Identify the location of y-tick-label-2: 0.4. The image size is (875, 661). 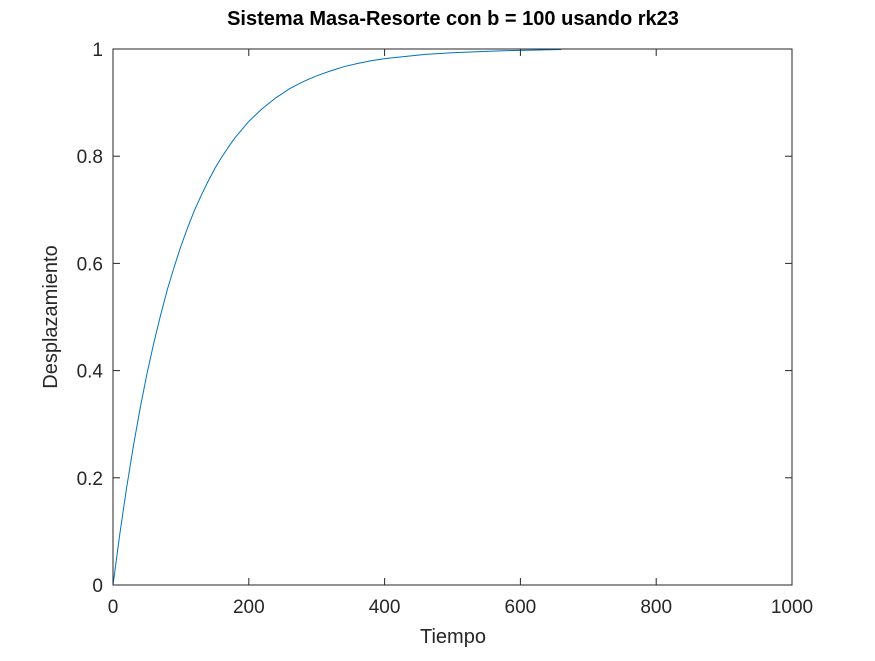
(90, 372).